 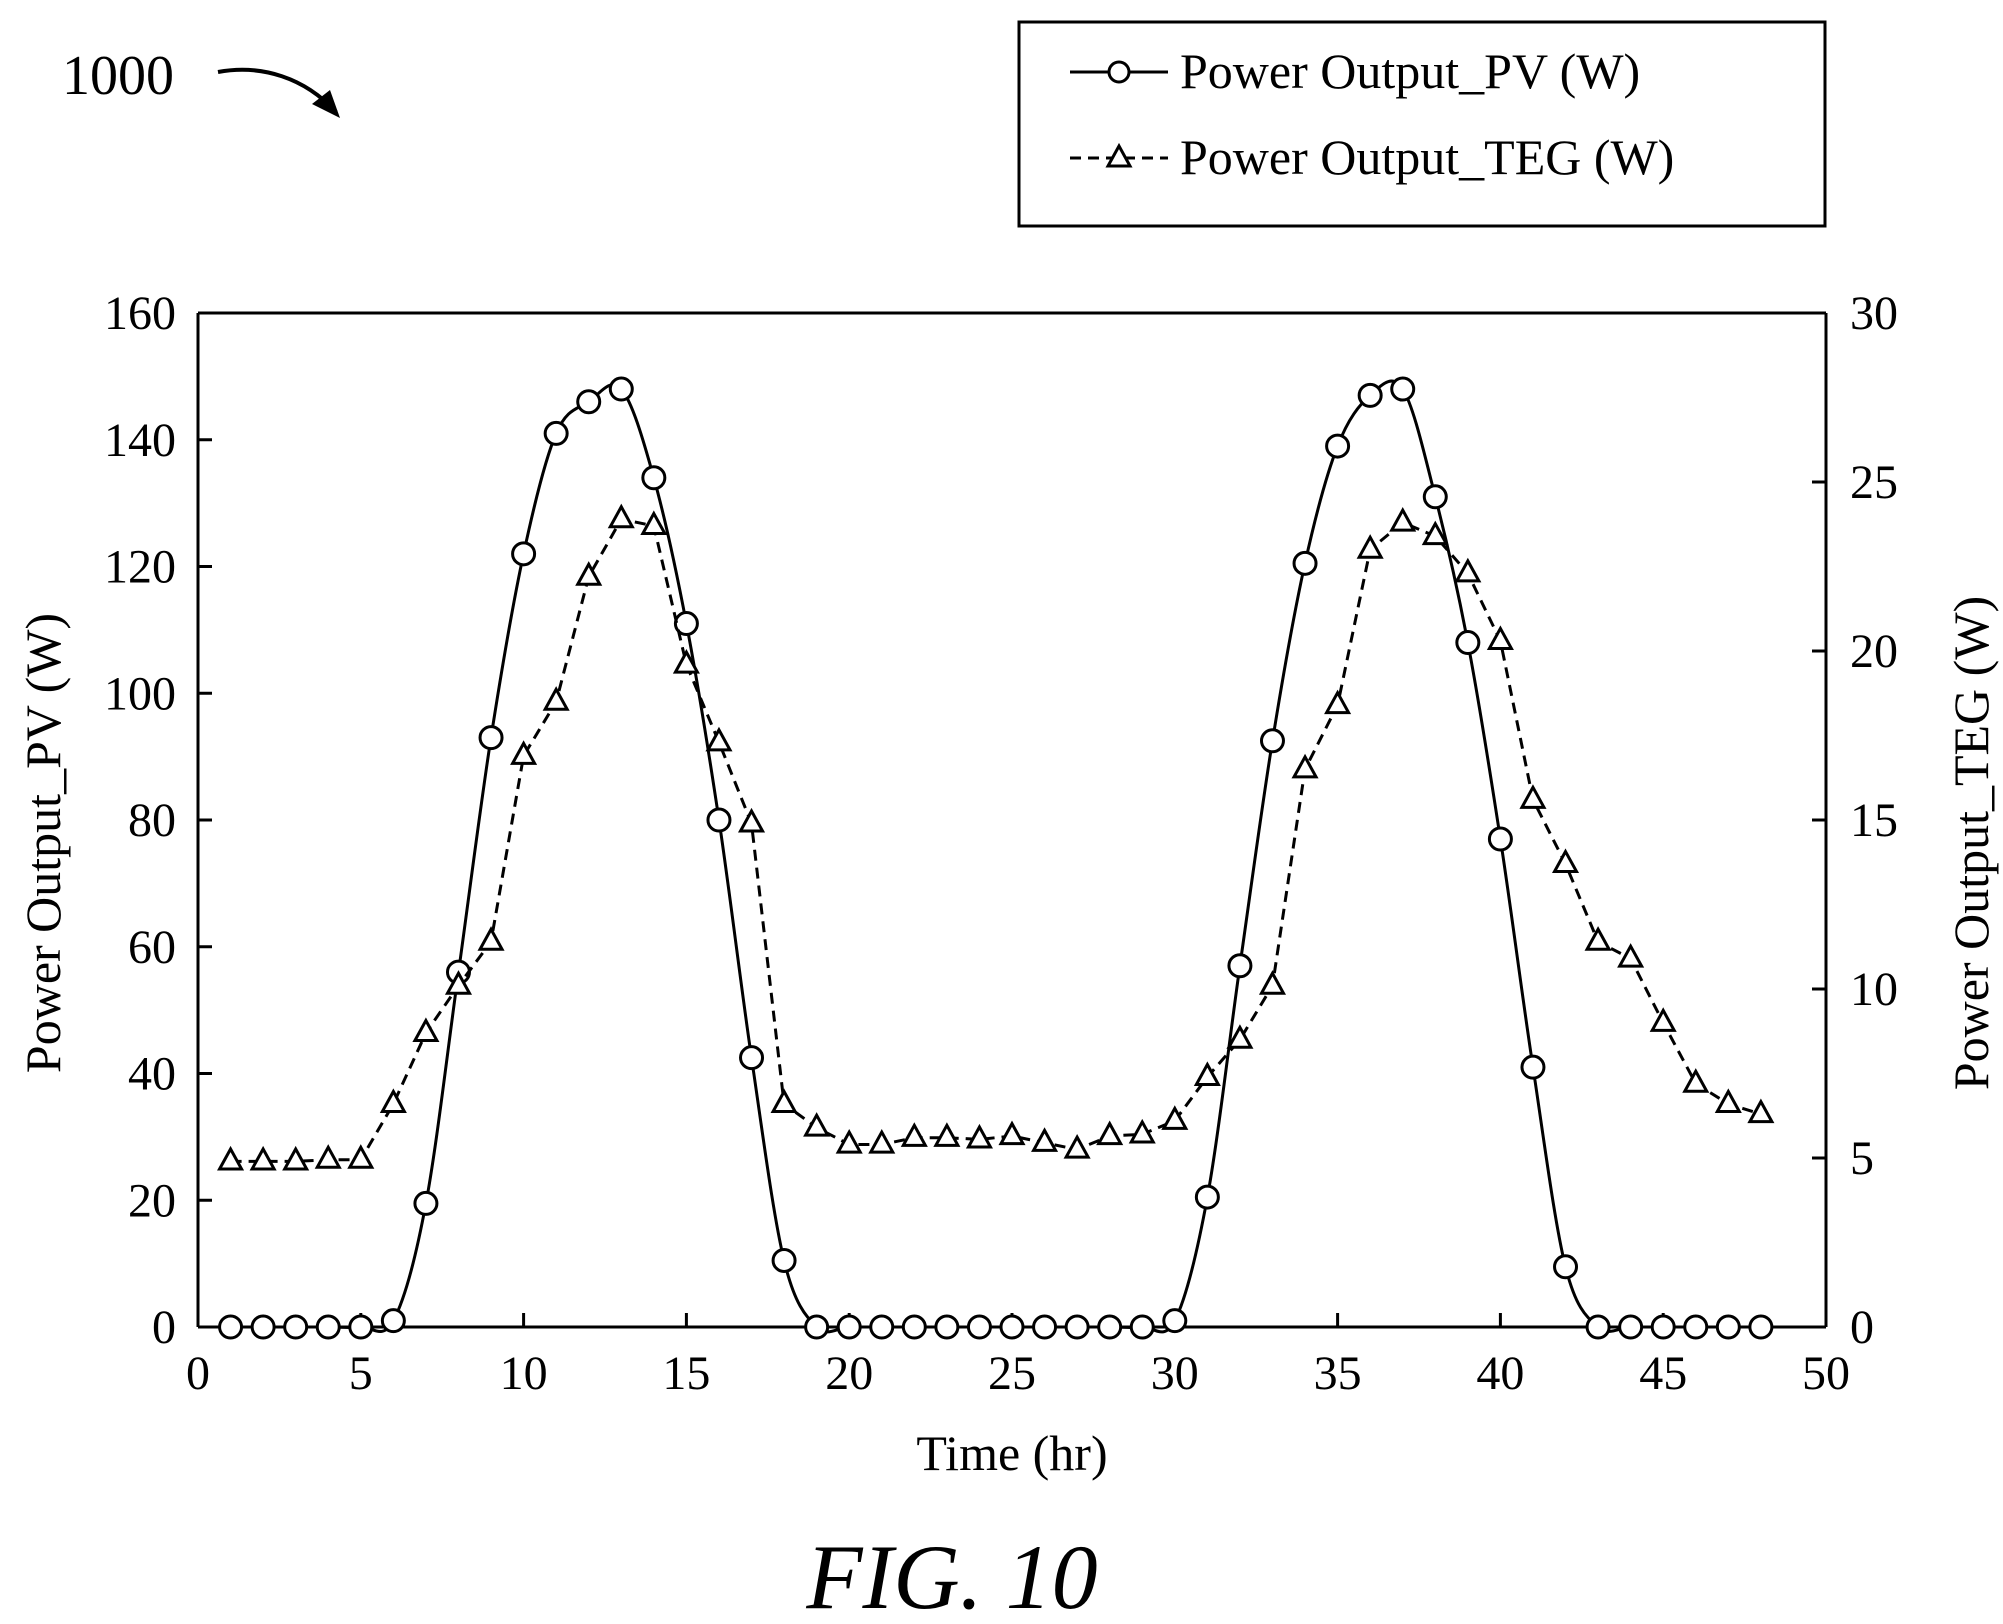 What do you see at coordinates (849, 1373) in the screenshot?
I see `x-tick-label: 20` at bounding box center [849, 1373].